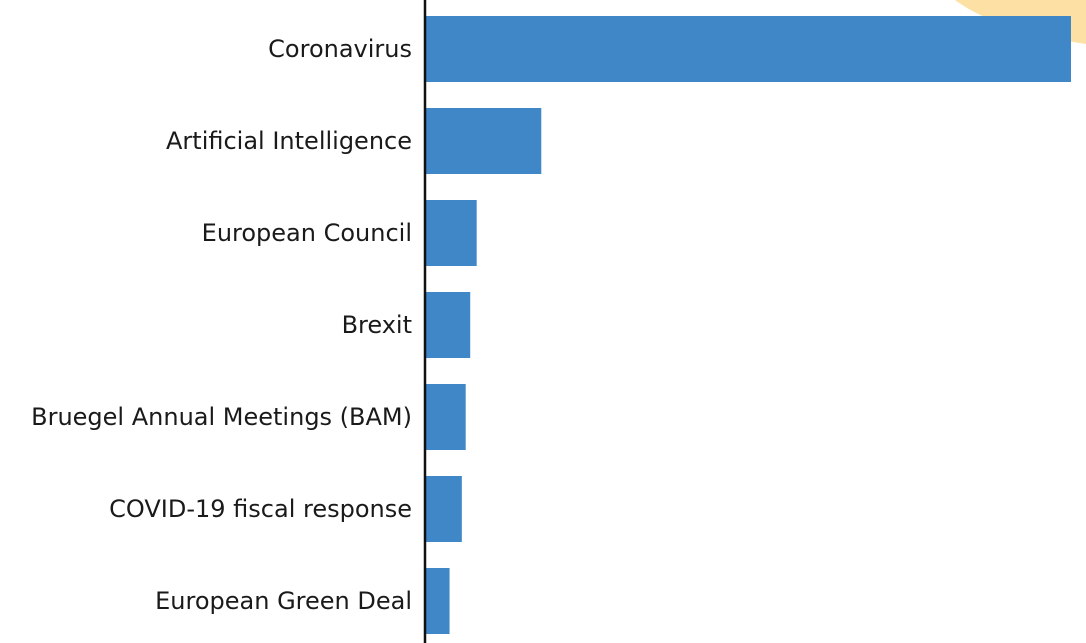  I want to click on bar-covid-19-fiscal-response, so click(443, 509).